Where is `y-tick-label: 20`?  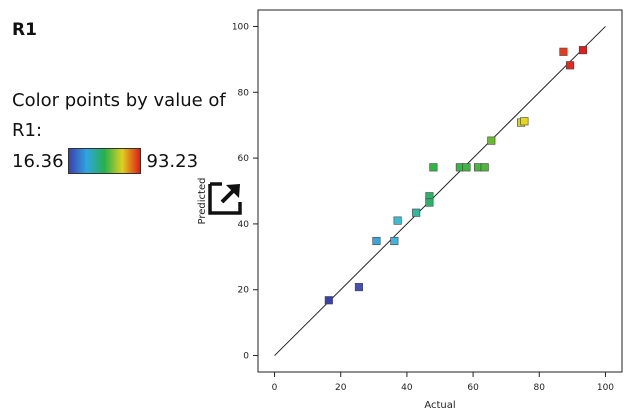
y-tick-label: 20 is located at coordinates (244, 291).